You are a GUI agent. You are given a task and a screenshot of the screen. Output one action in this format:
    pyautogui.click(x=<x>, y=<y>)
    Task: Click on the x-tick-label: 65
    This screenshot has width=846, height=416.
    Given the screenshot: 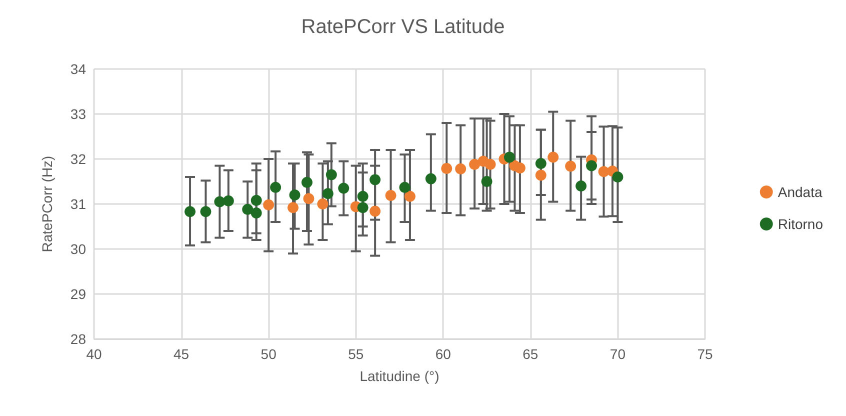 What is the action you would take?
    pyautogui.click(x=530, y=354)
    